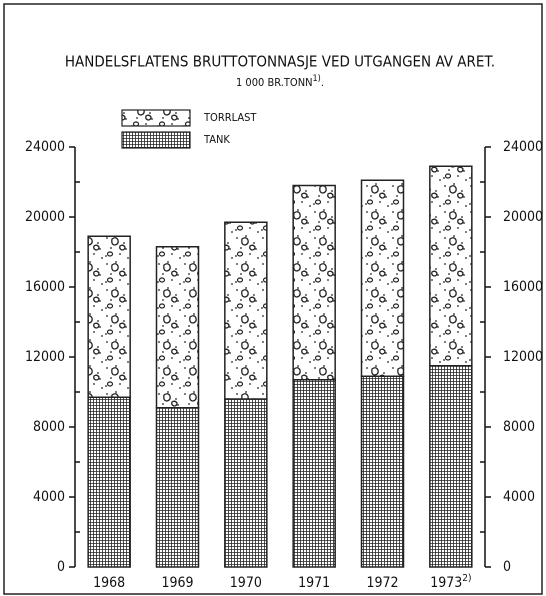  I want to click on category: 1969, so click(177, 583).